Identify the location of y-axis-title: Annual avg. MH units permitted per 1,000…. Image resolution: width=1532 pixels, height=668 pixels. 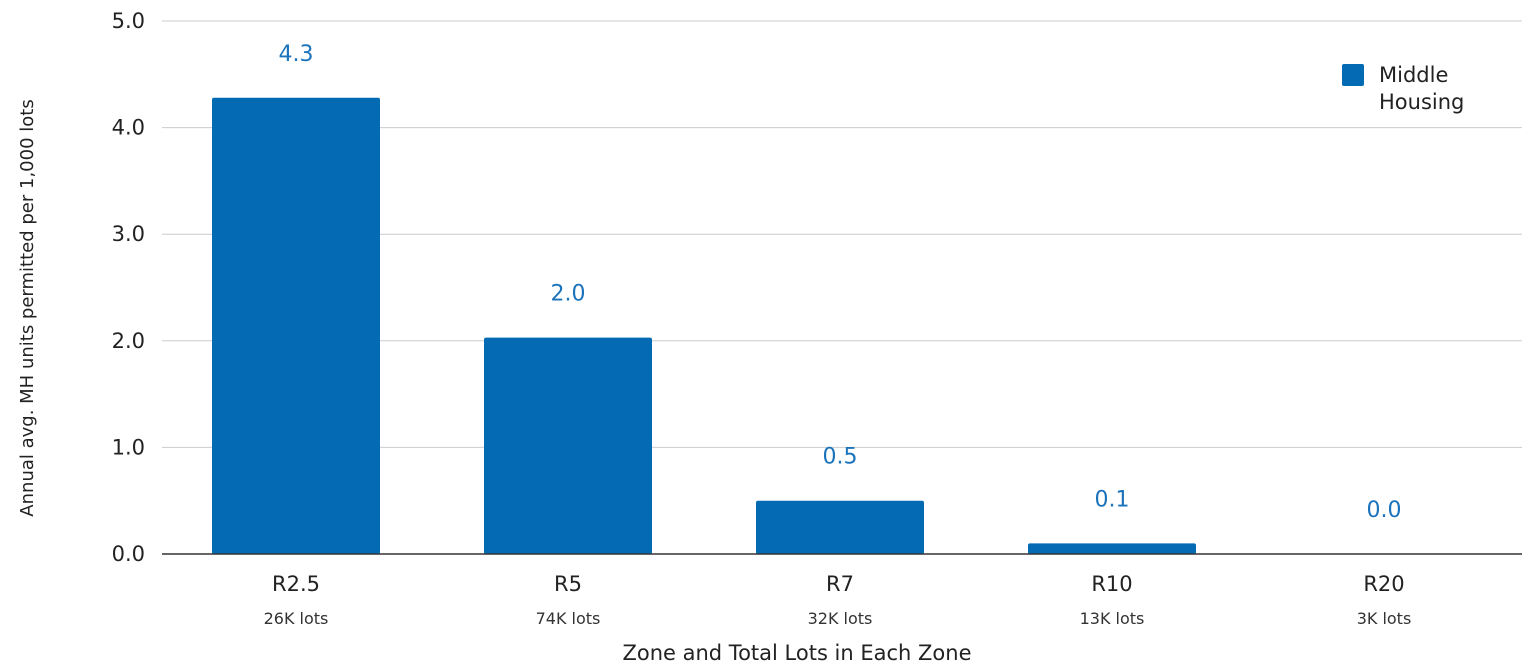
(27, 307).